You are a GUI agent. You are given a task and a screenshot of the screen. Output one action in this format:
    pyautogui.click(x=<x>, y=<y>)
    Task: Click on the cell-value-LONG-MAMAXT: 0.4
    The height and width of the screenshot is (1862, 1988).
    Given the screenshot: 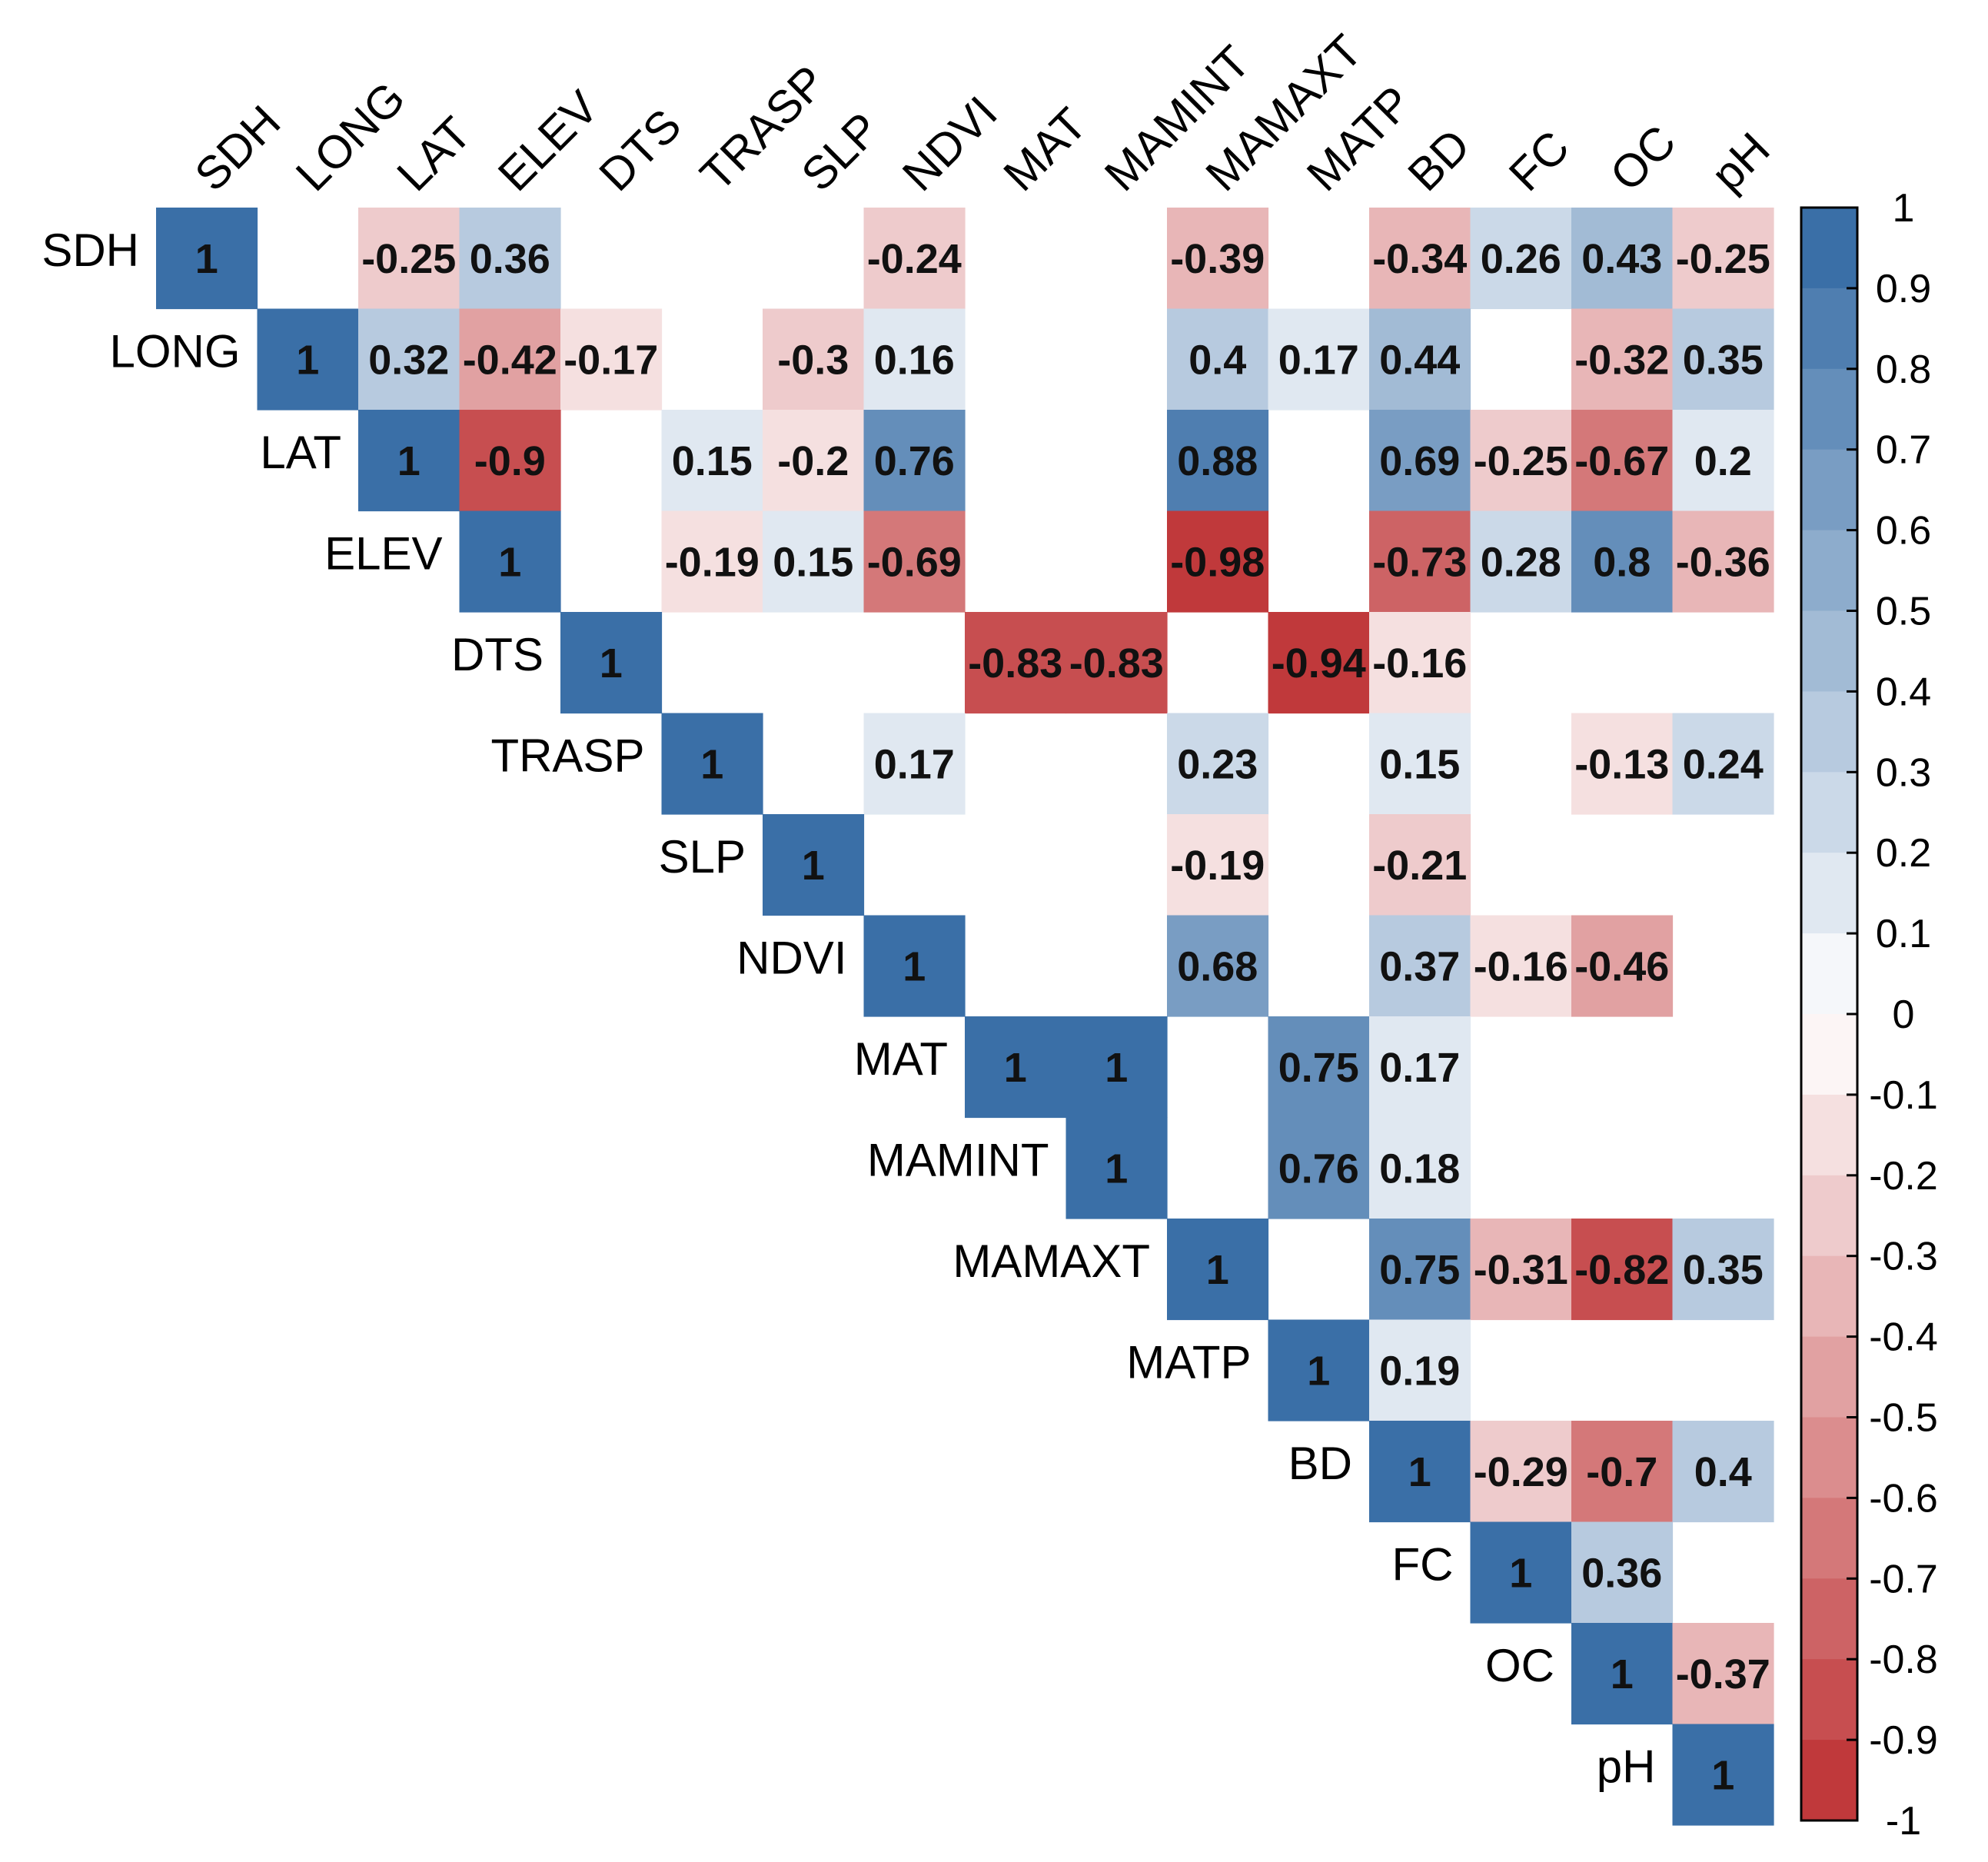 What is the action you would take?
    pyautogui.click(x=1217, y=360)
    